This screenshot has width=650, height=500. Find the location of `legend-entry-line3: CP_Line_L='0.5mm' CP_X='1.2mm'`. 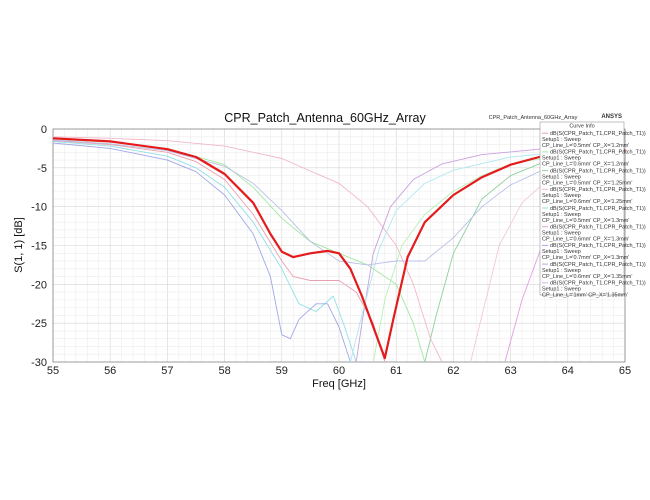

legend-entry-line3: CP_Line_L='0.5mm' CP_X='1.2mm' is located at coordinates (585, 146).